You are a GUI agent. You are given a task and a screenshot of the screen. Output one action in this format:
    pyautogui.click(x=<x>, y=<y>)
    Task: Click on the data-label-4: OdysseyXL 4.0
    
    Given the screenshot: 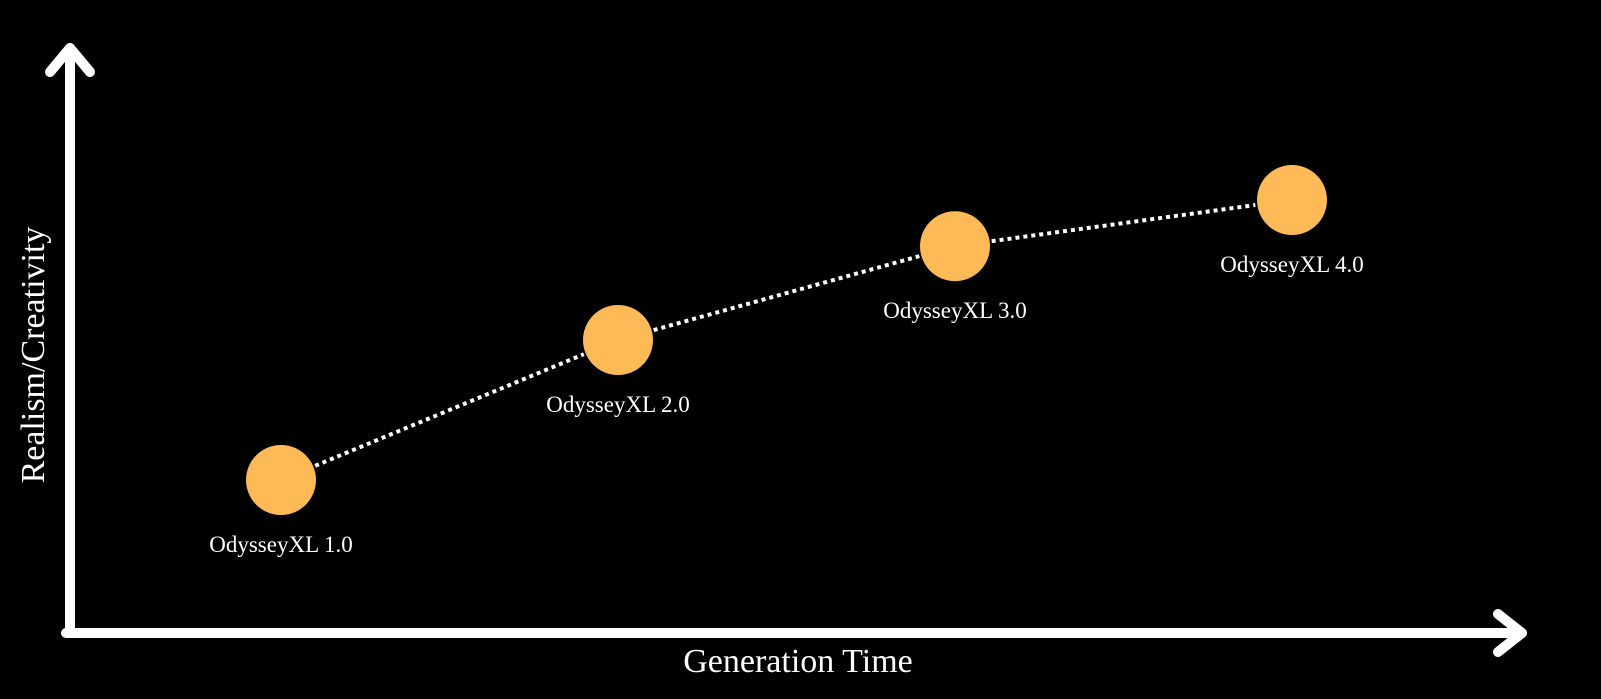 What is the action you would take?
    pyautogui.click(x=1292, y=264)
    